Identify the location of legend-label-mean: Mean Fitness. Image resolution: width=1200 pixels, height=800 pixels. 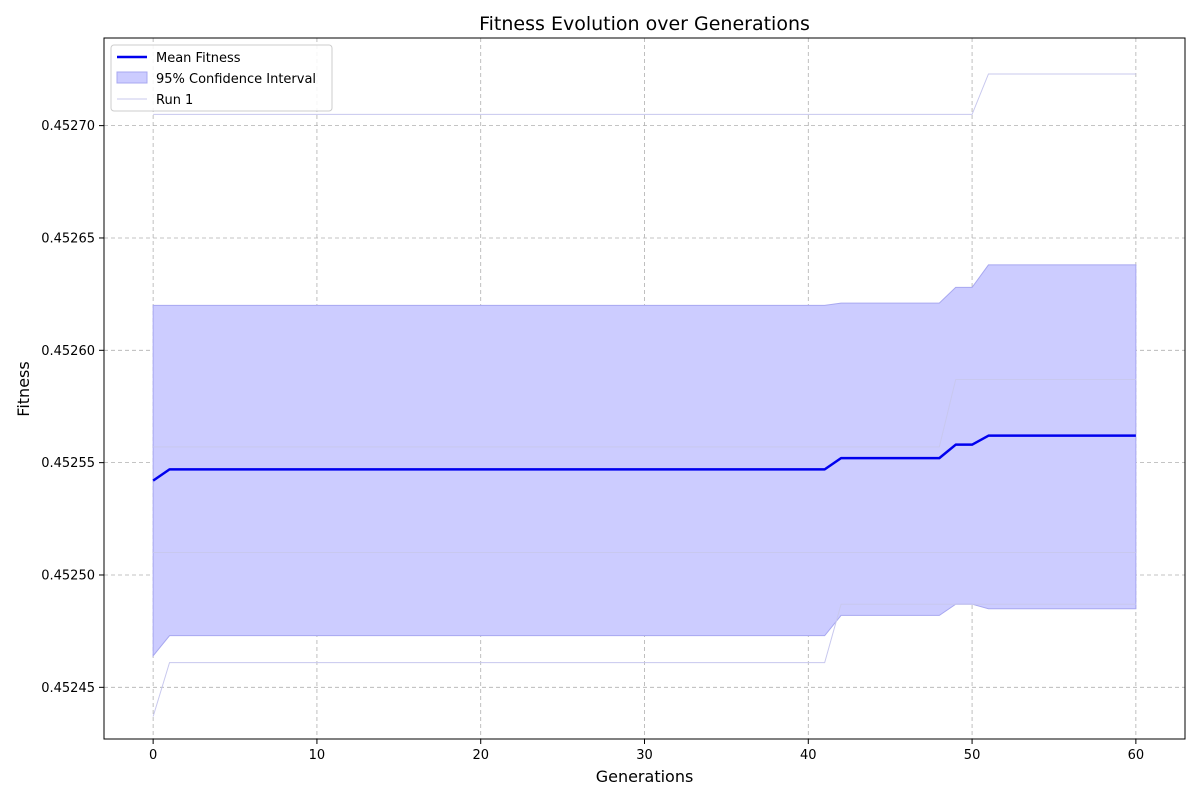
(198, 58).